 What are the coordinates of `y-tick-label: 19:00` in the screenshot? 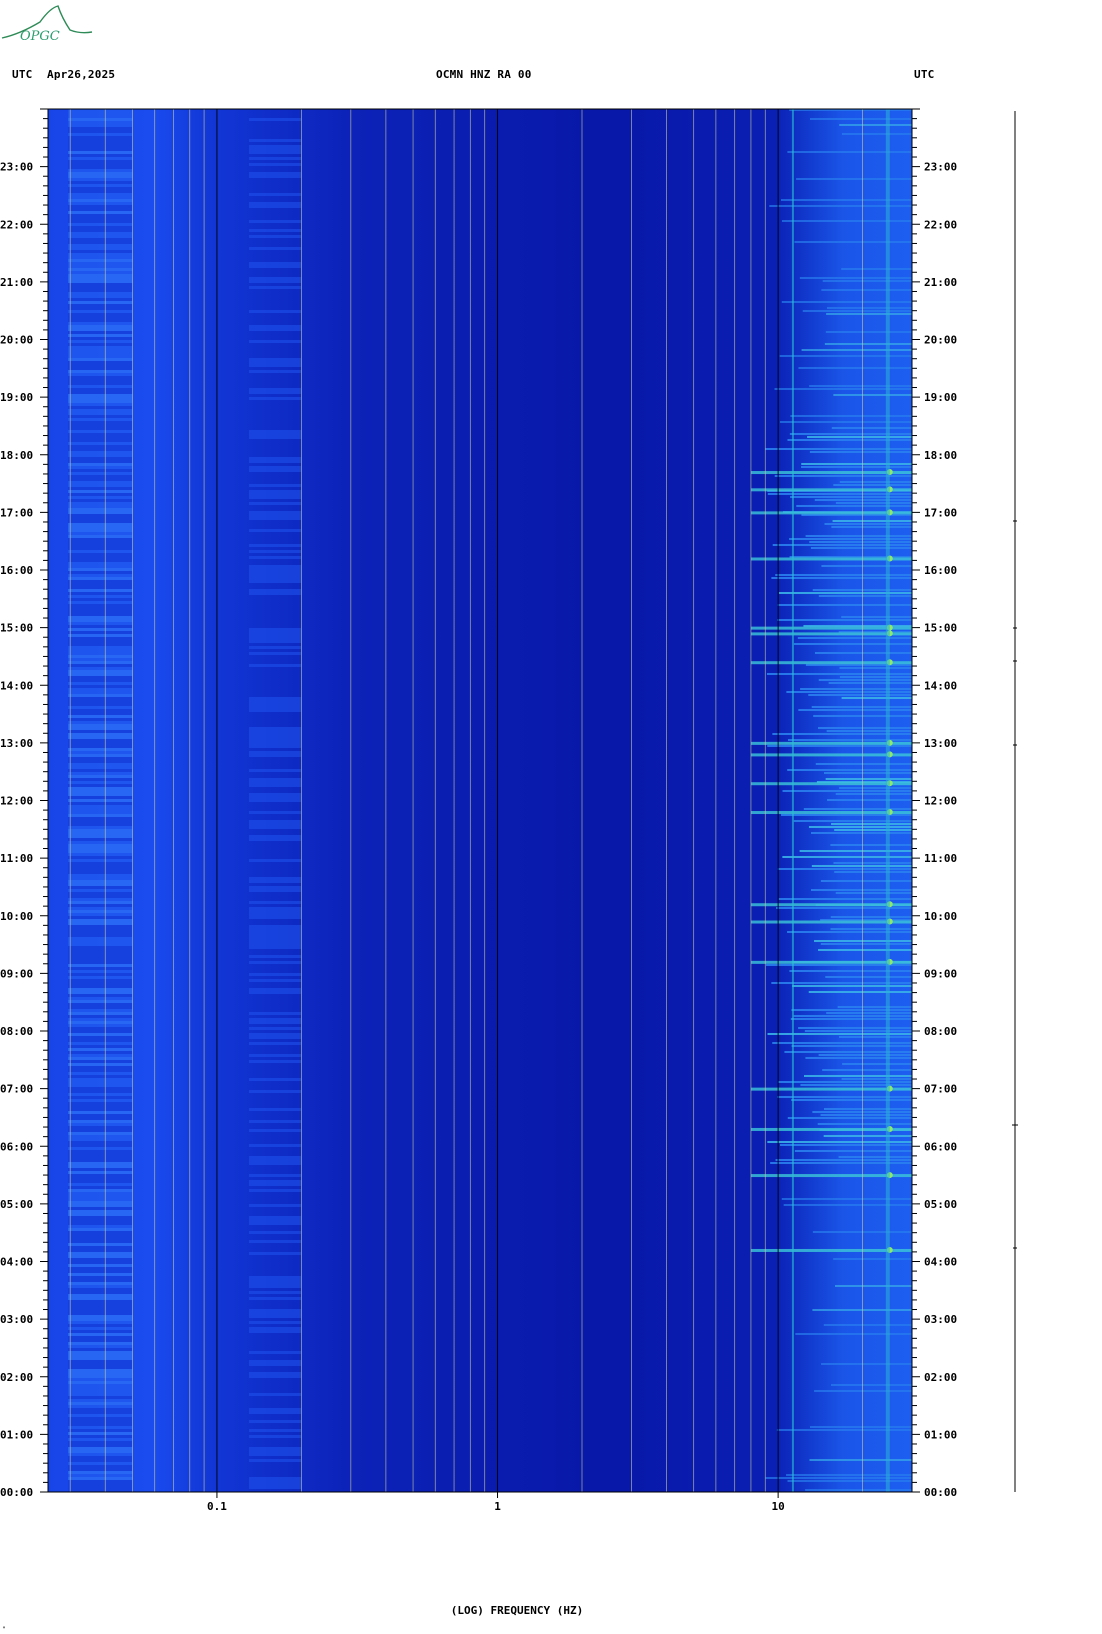 It's located at (16, 397).